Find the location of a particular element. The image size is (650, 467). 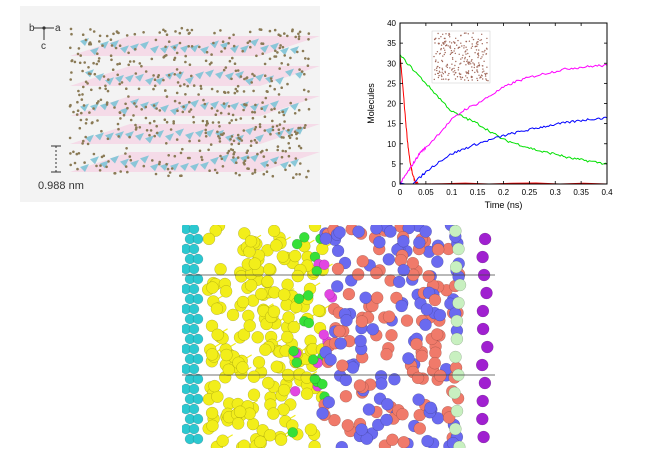

purple-atom is located at coordinates (485, 383).